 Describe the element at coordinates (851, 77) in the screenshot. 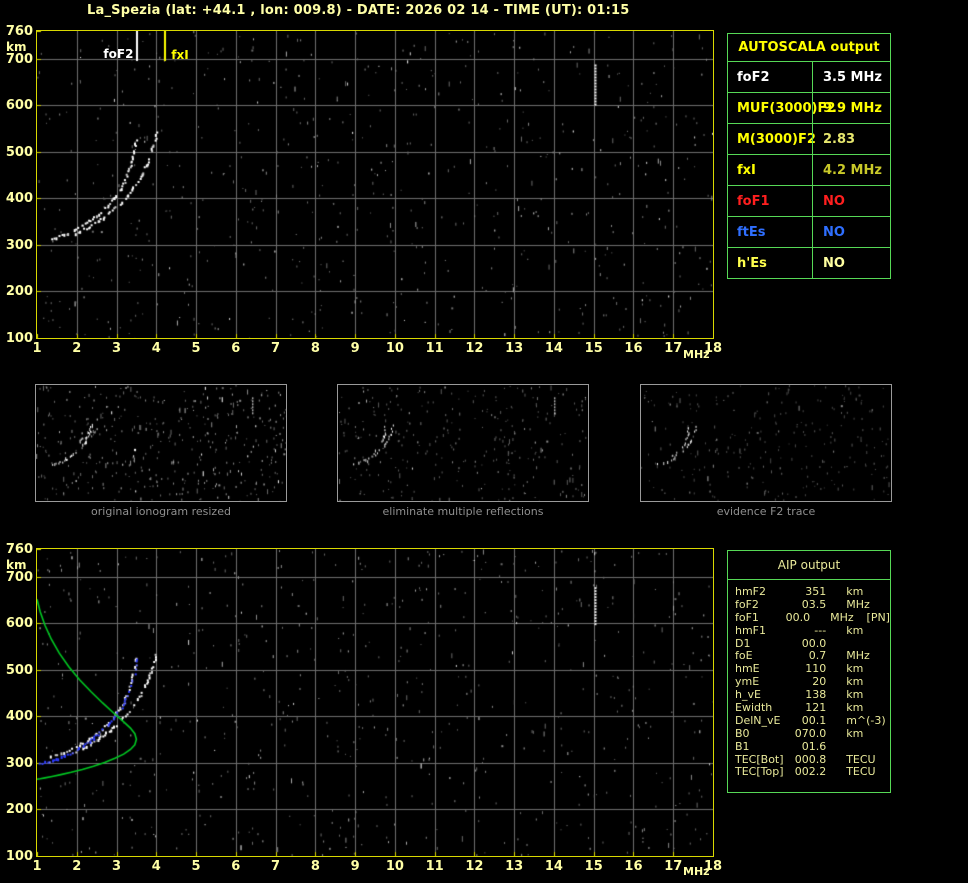

I see `autoscala-row-value: 3.5 MHz` at that location.